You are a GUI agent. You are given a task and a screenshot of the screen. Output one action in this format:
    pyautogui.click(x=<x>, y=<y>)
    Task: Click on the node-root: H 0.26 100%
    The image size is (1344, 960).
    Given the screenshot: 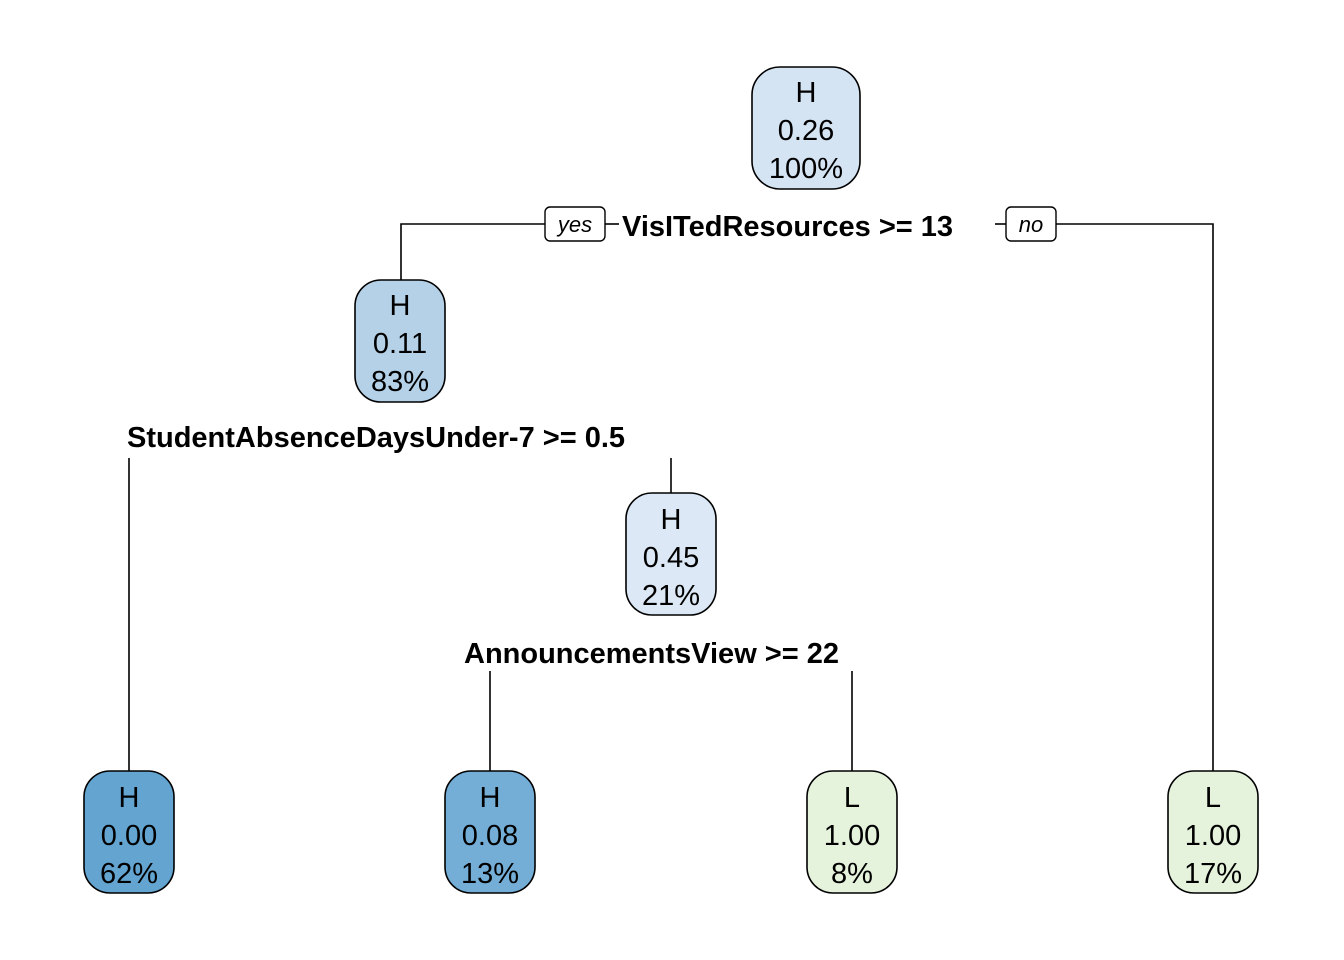 What is the action you would take?
    pyautogui.click(x=806, y=128)
    